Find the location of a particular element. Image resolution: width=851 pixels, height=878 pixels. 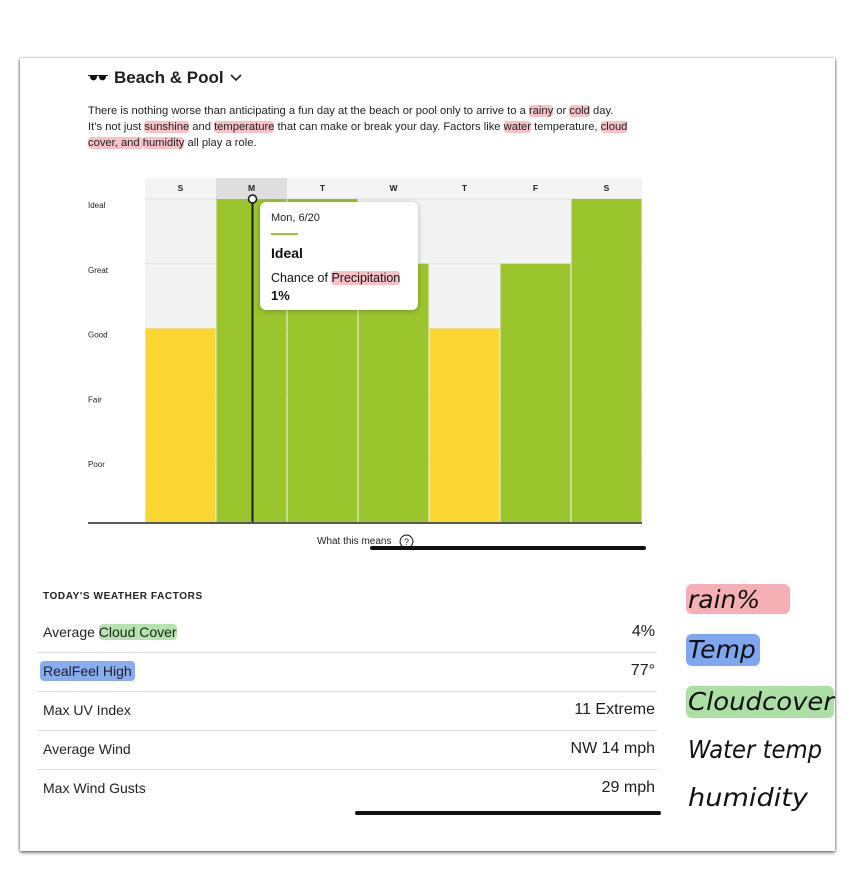

tooltip-date: Mon, 6/20 is located at coordinates (295, 218).